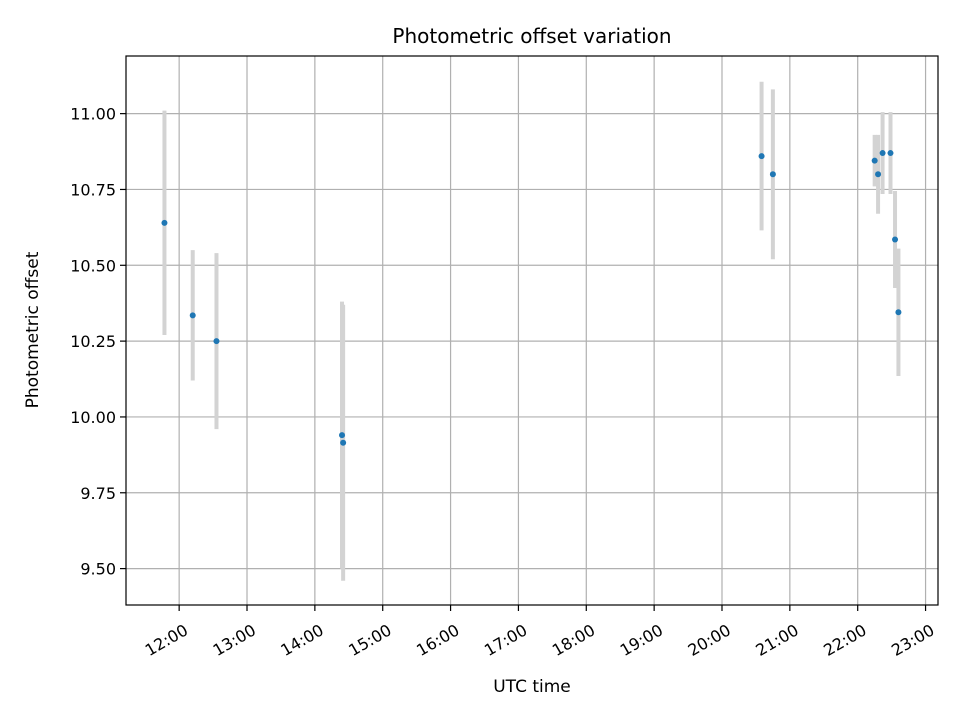 This screenshot has height=720, width=960. Describe the element at coordinates (98, 569) in the screenshot. I see `y-tick-label: 9.50` at that location.